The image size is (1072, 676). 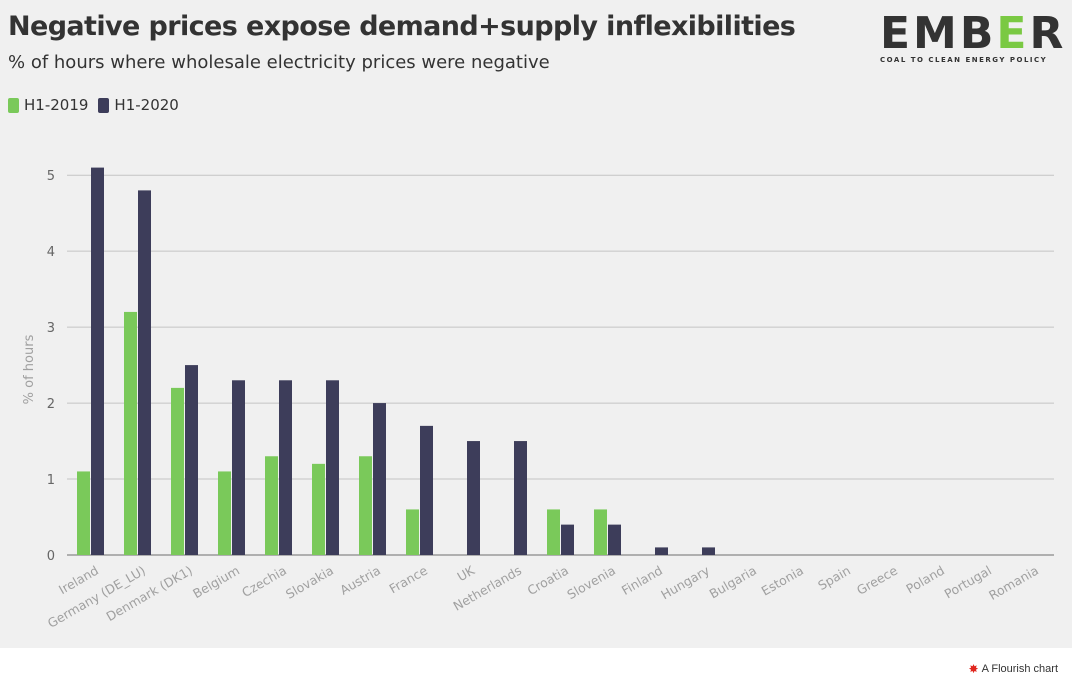 What do you see at coordinates (309, 582) in the screenshot?
I see `x-tick-label-Slovakia: Slovakia` at bounding box center [309, 582].